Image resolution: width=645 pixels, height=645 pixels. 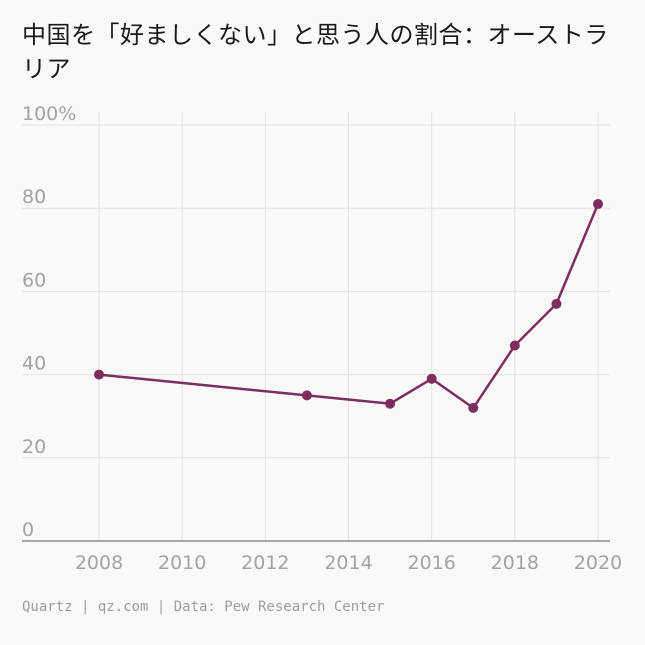 I want to click on y-tick-label: 40, so click(x=34, y=364).